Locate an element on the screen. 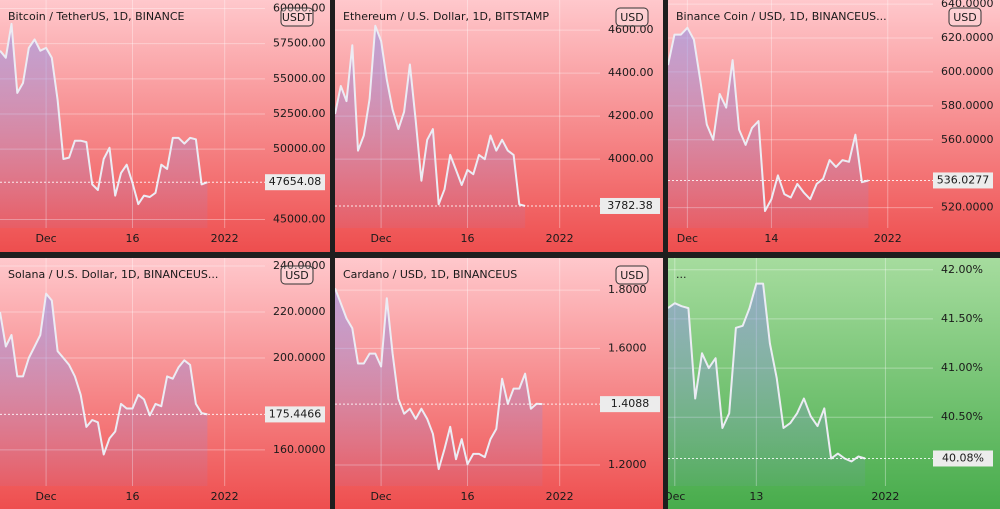 This screenshot has width=1000, height=509. last-price-label: 40.08% is located at coordinates (963, 457).